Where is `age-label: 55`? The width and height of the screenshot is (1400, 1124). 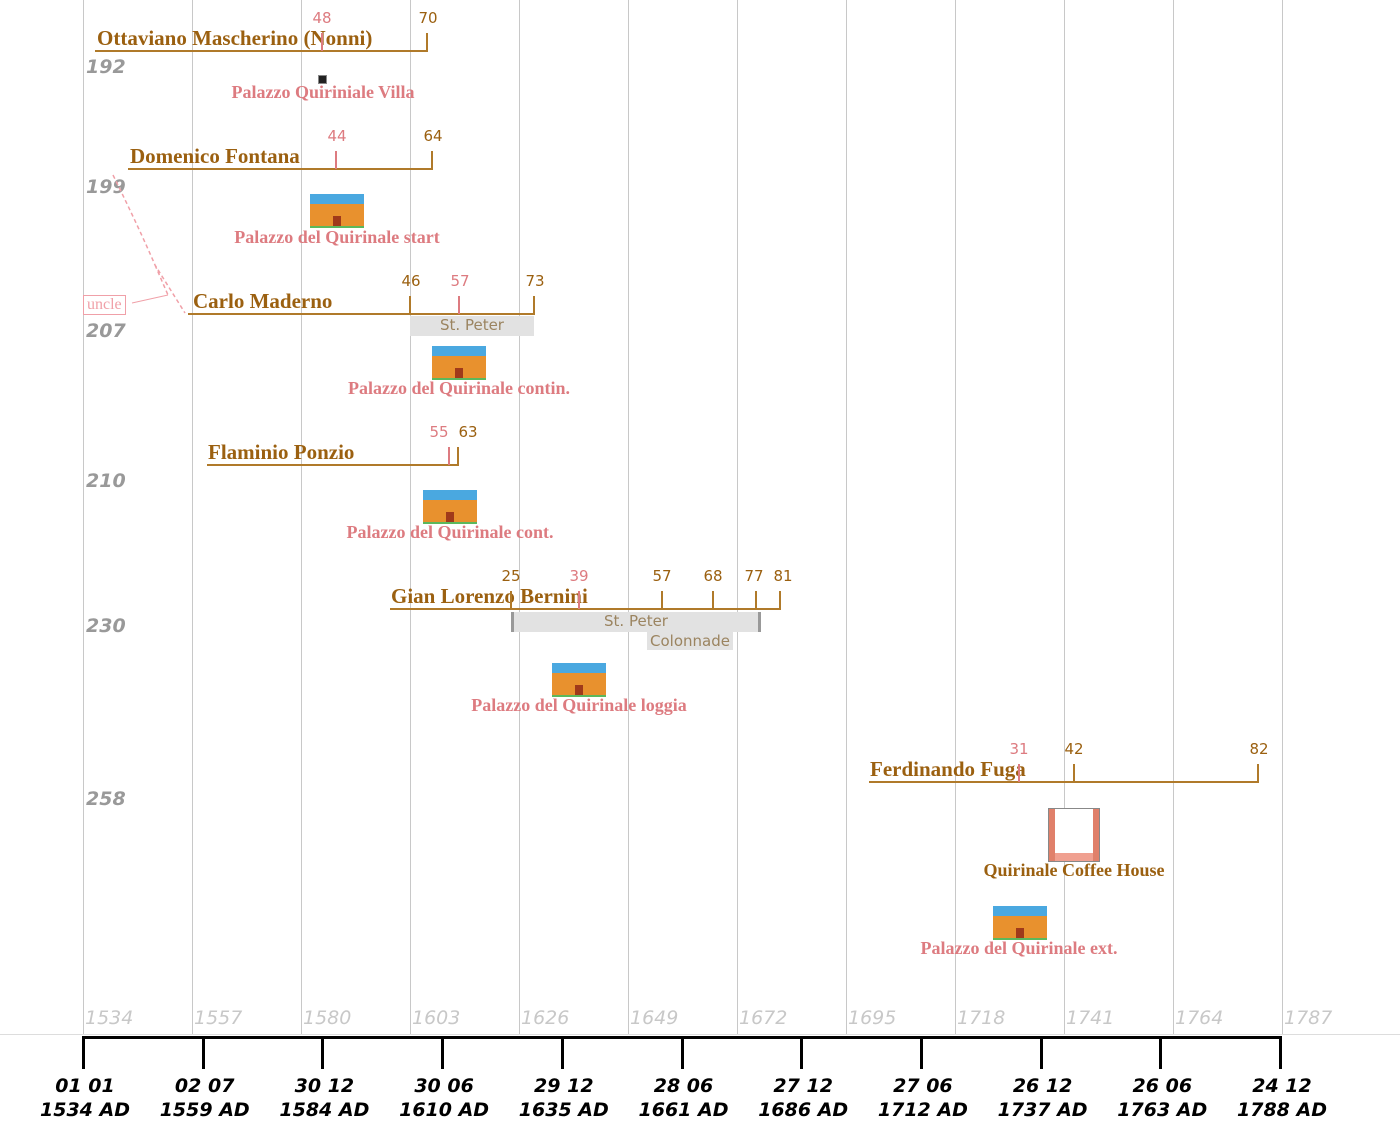
age-label: 55 is located at coordinates (439, 432).